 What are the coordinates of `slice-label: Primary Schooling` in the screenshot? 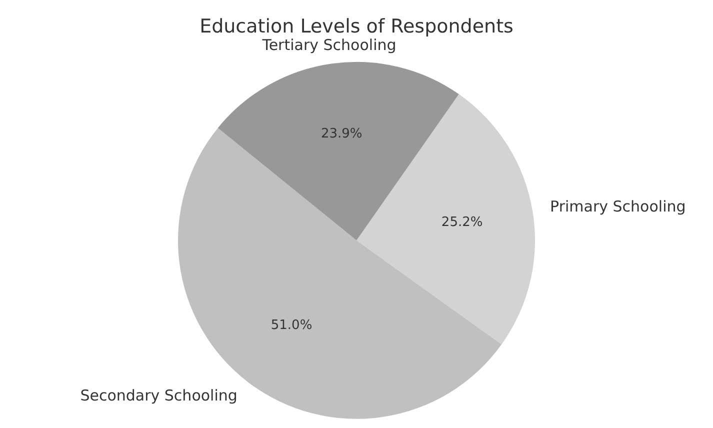 It's located at (618, 206).